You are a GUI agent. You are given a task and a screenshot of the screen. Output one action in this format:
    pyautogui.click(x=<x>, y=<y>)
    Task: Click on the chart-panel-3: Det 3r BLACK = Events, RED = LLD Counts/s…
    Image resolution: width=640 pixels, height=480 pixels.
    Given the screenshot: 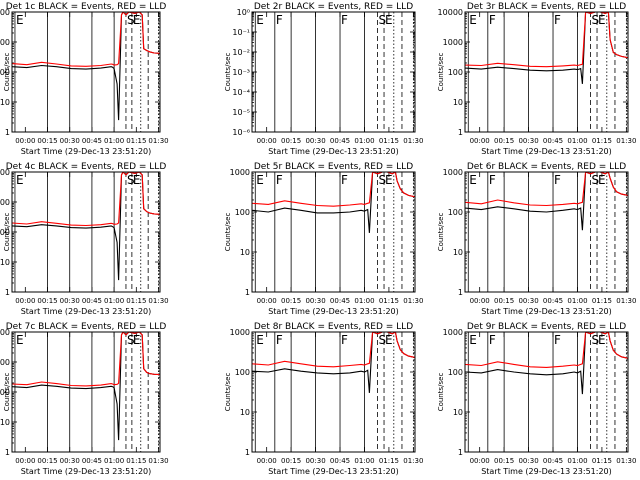 What is the action you would take?
    pyautogui.click(x=536, y=79)
    